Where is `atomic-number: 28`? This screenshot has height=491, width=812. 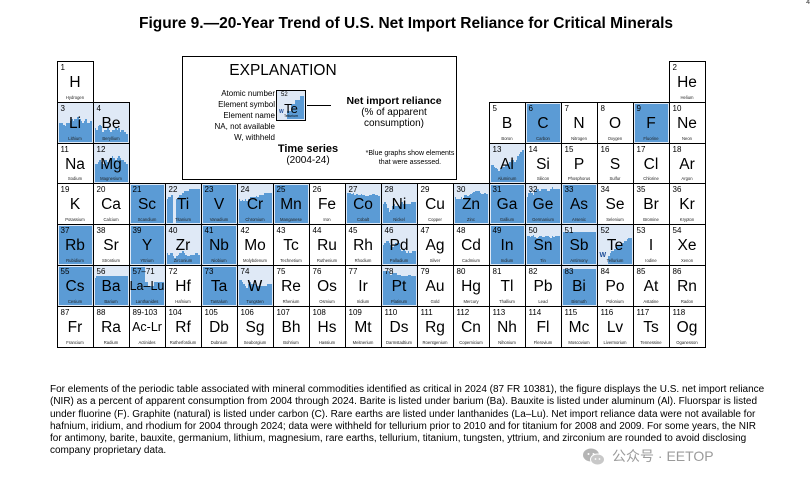
atomic-number: 28 is located at coordinates (389, 190).